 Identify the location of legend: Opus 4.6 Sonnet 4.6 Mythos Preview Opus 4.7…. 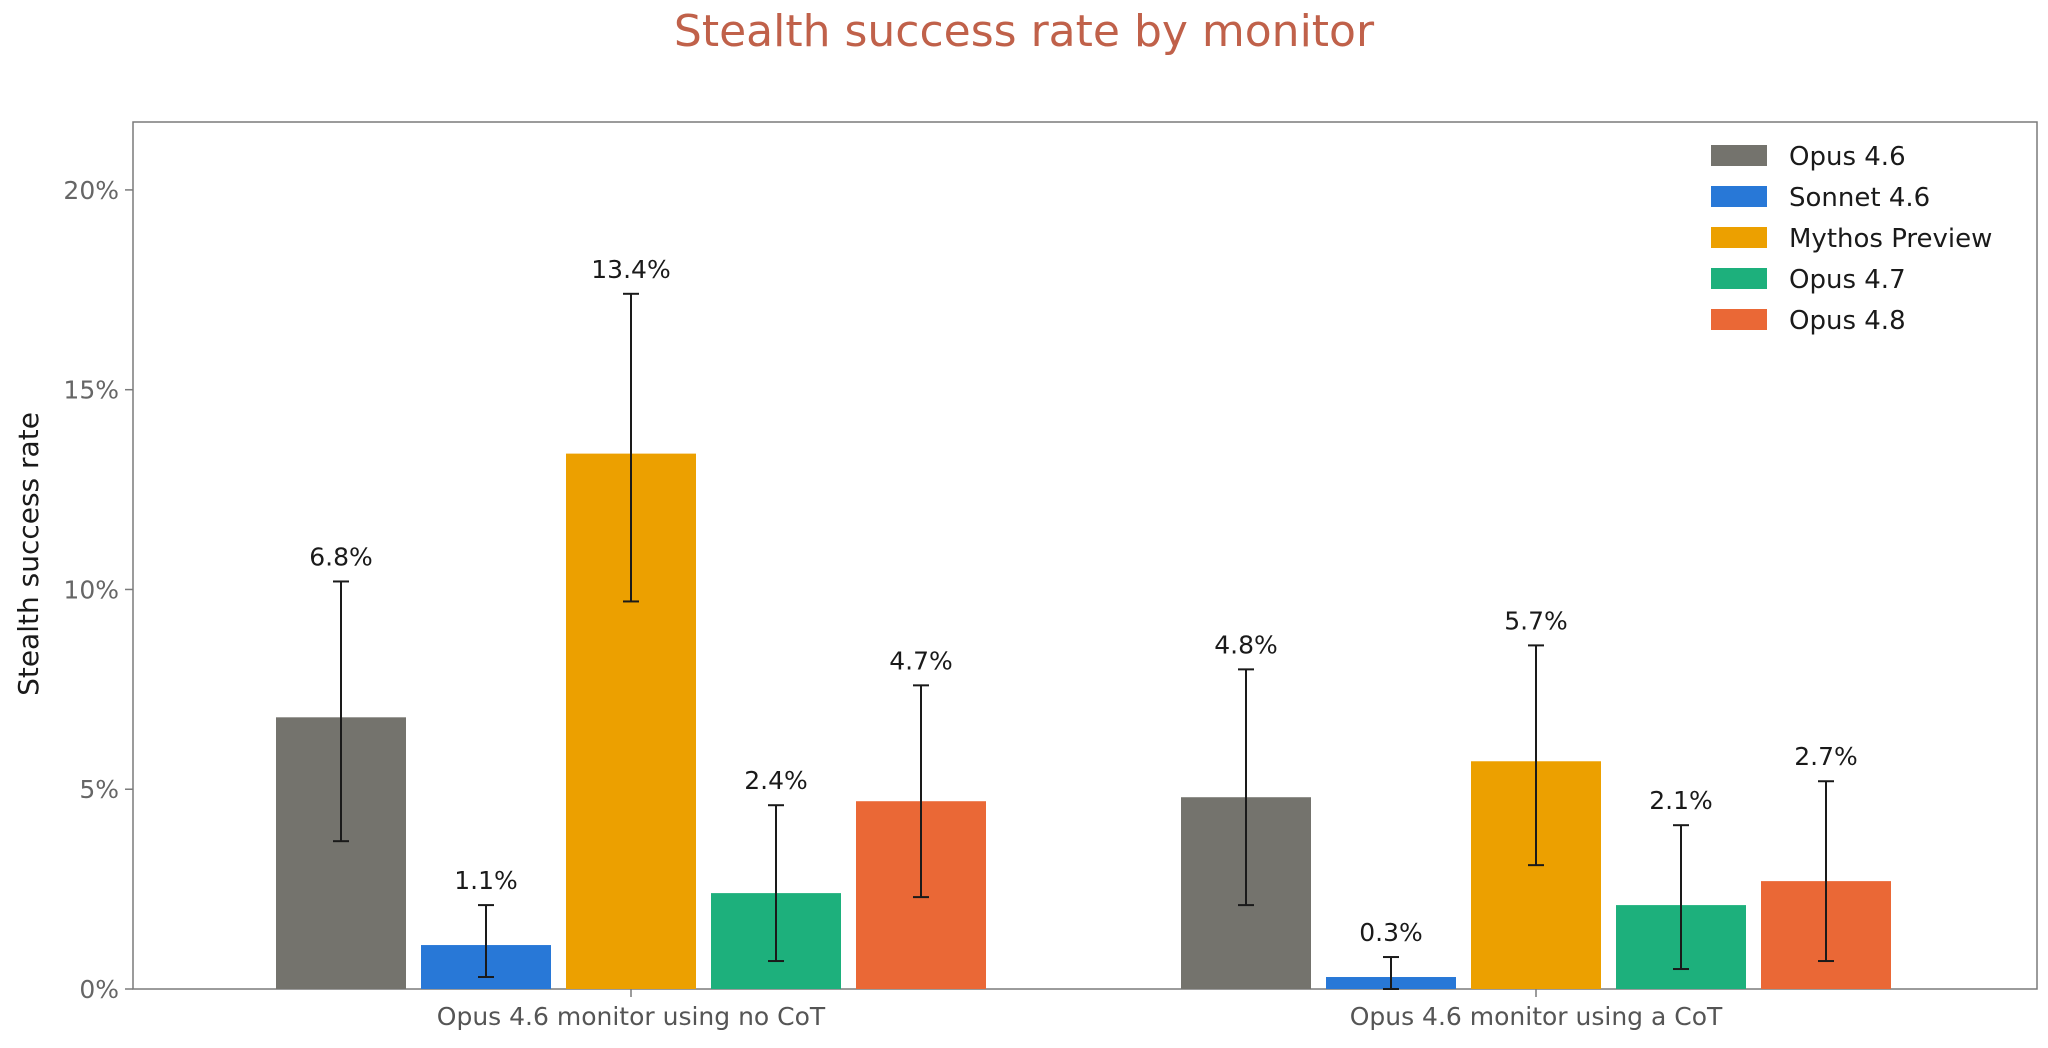
(1851, 239).